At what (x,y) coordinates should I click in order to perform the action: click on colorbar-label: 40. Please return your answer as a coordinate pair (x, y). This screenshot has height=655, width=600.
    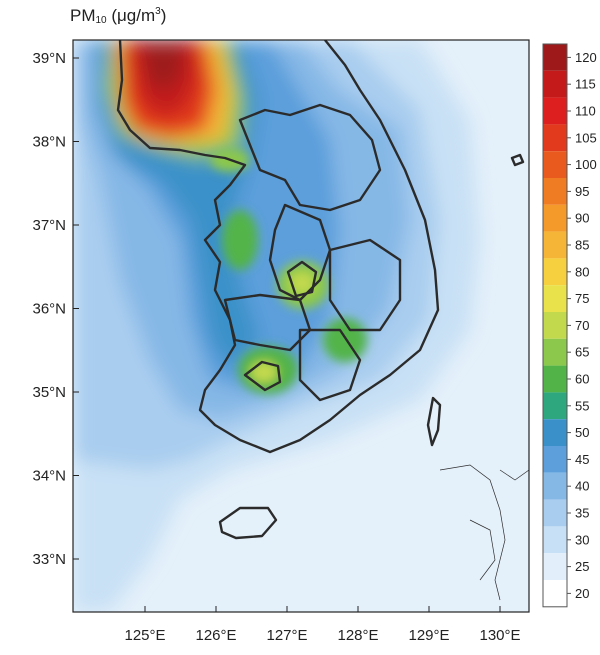
    Looking at the image, I should click on (582, 486).